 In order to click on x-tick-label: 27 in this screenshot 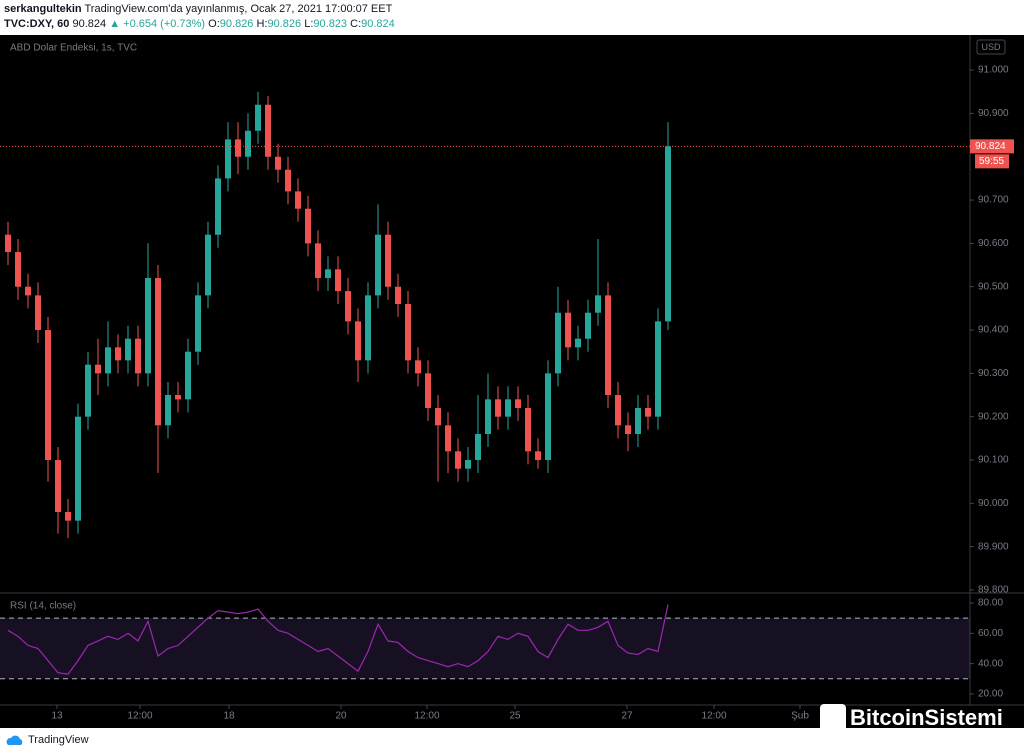, I will do `click(627, 716)`.